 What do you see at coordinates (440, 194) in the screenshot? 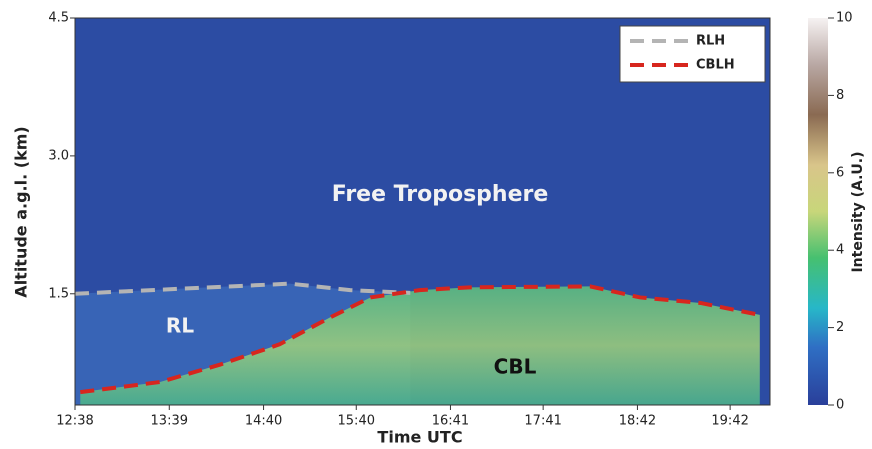
I see `annotation: Free Troposphere` at bounding box center [440, 194].